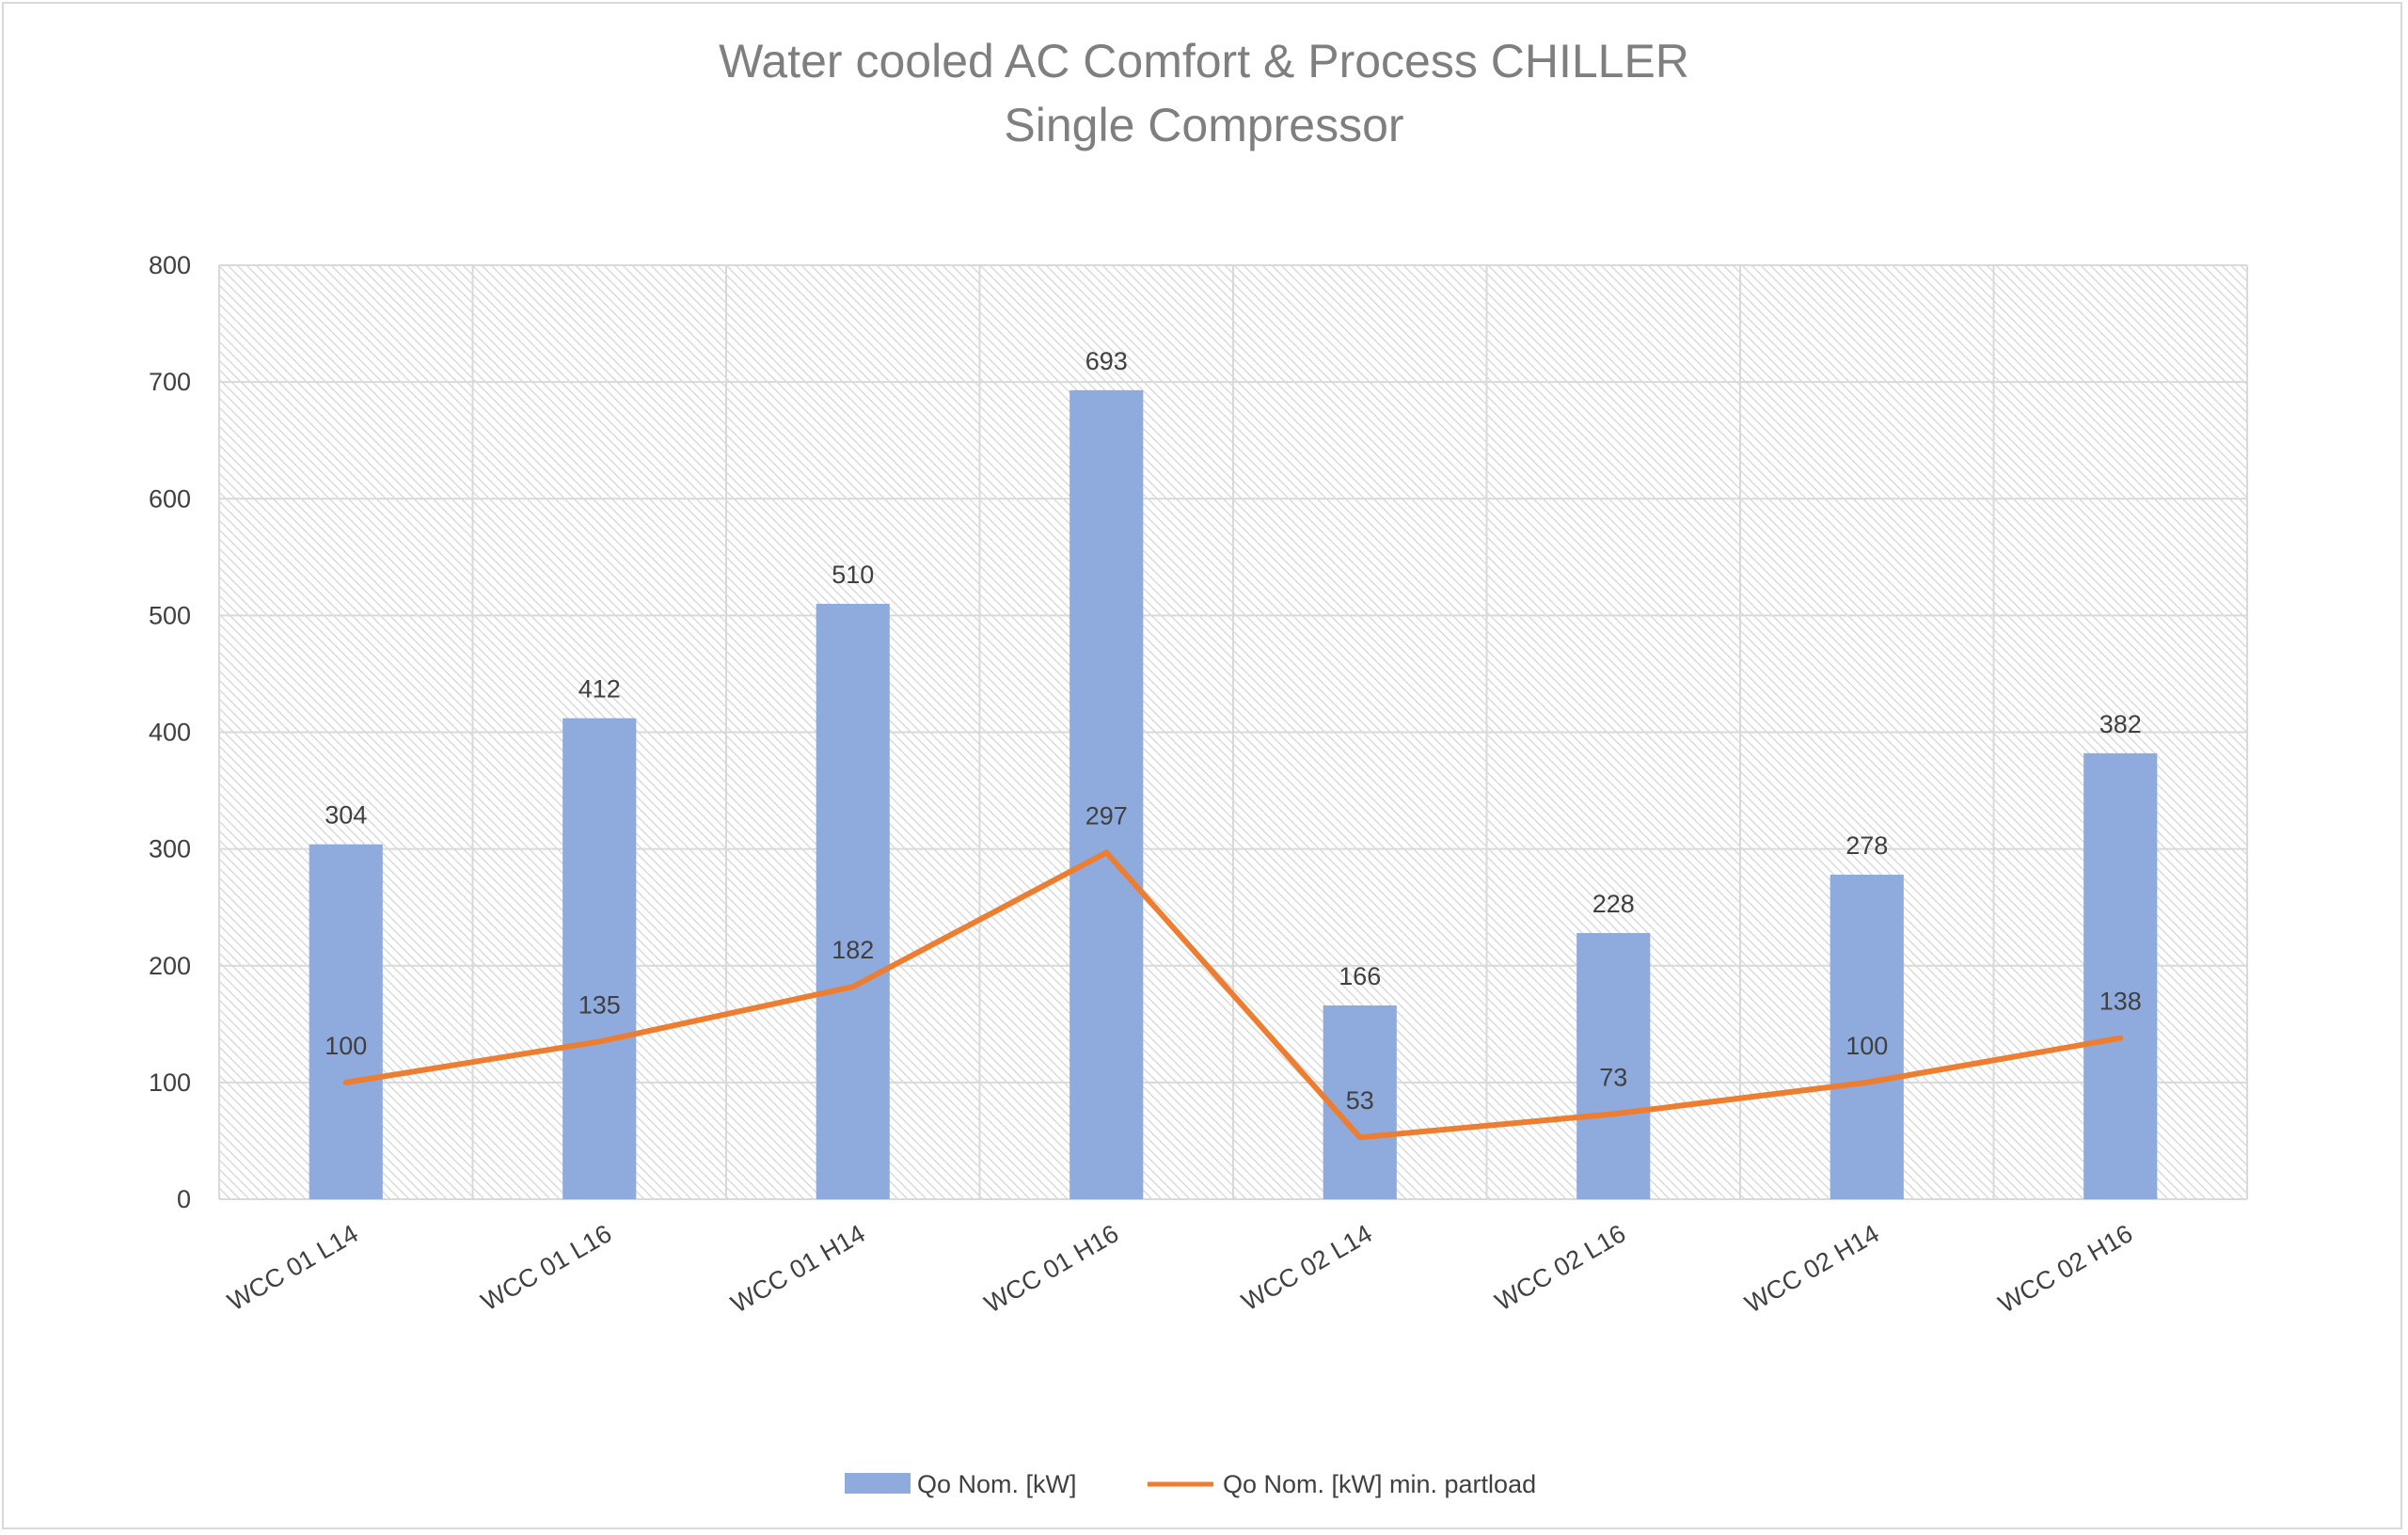 The image size is (2408, 1535). Describe the element at coordinates (170, 849) in the screenshot. I see `y-tick-label: 300` at that location.